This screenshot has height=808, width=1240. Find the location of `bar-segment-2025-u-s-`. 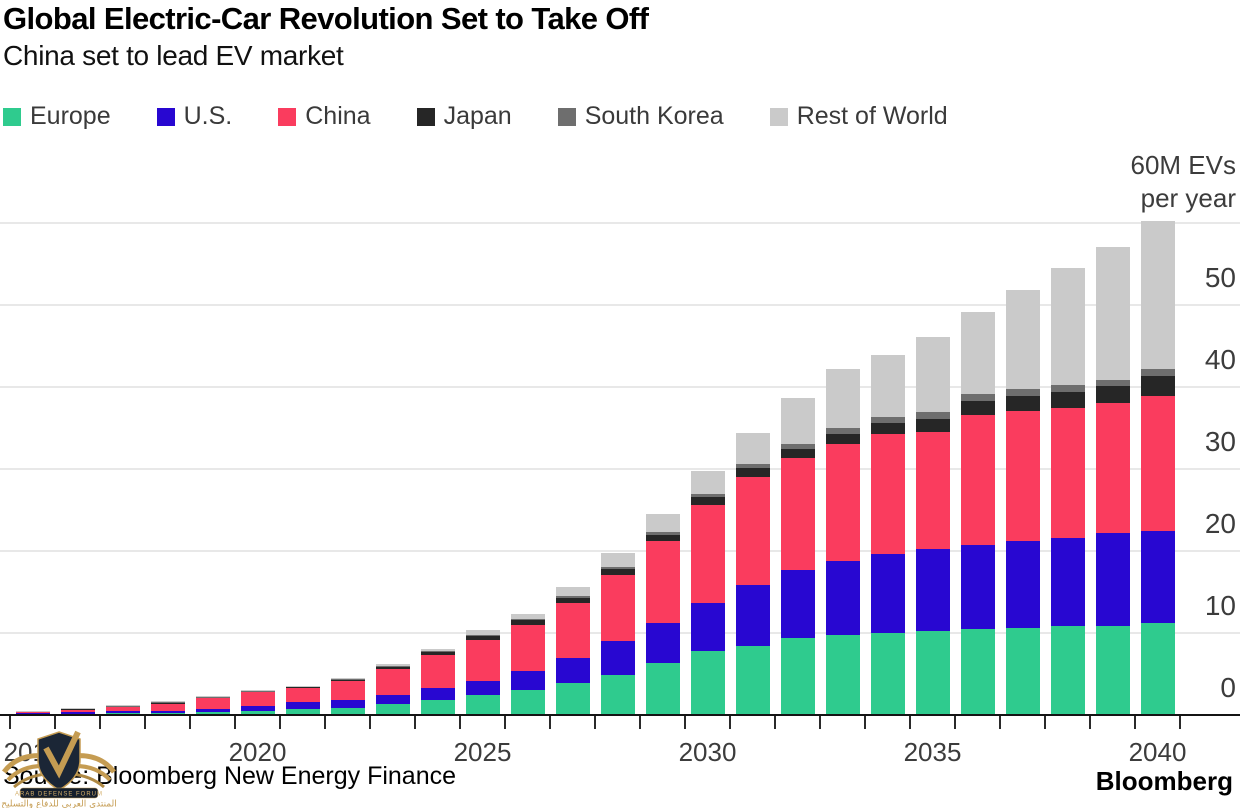

bar-segment-2025-u-s- is located at coordinates (482, 688).